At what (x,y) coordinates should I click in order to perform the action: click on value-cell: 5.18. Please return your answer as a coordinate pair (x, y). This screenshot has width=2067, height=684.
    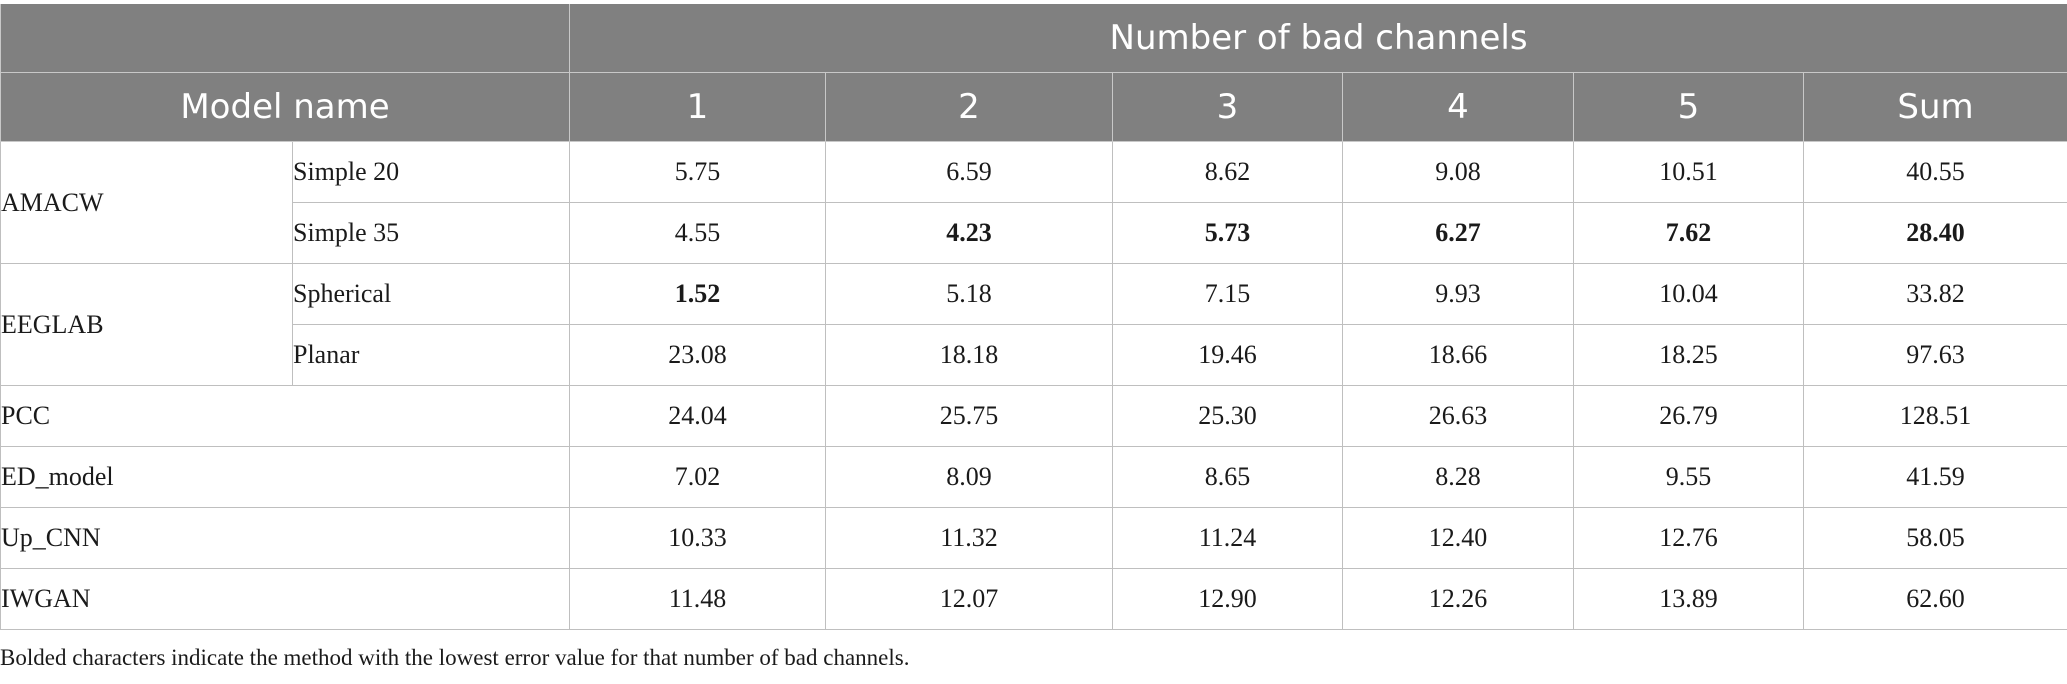
    Looking at the image, I should click on (969, 294).